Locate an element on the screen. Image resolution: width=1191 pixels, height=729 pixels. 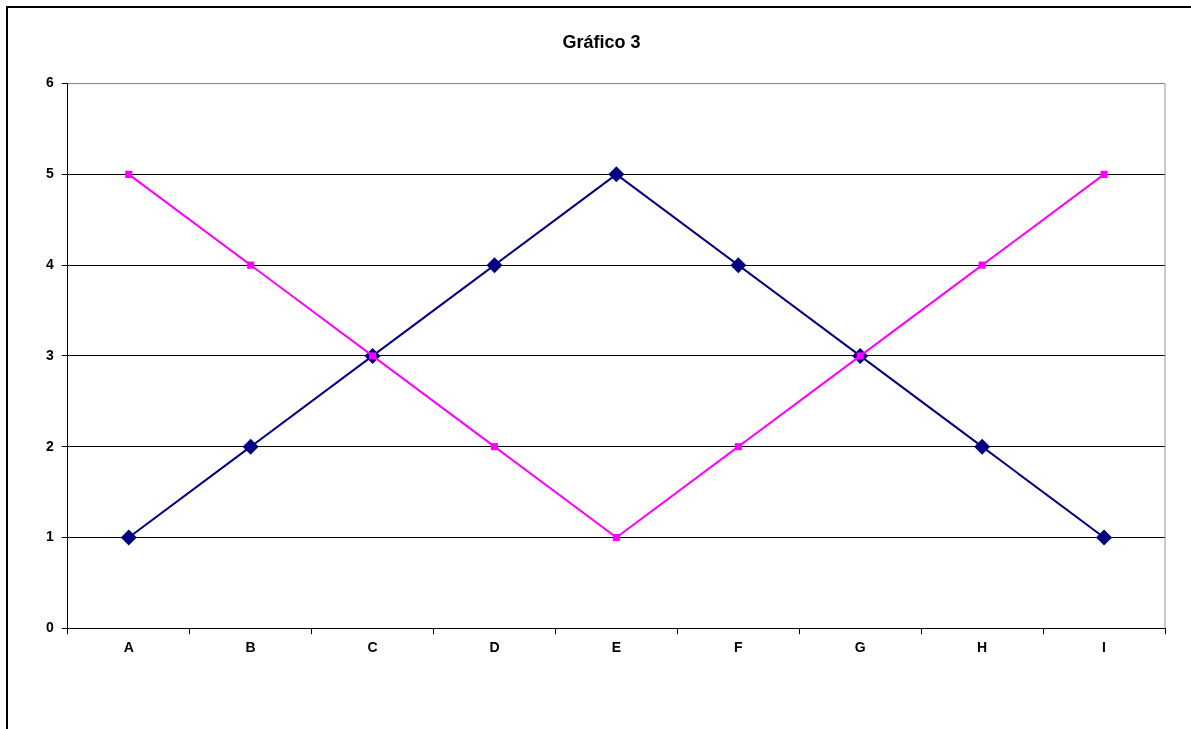
y-tick-label: 0 is located at coordinates (49, 627).